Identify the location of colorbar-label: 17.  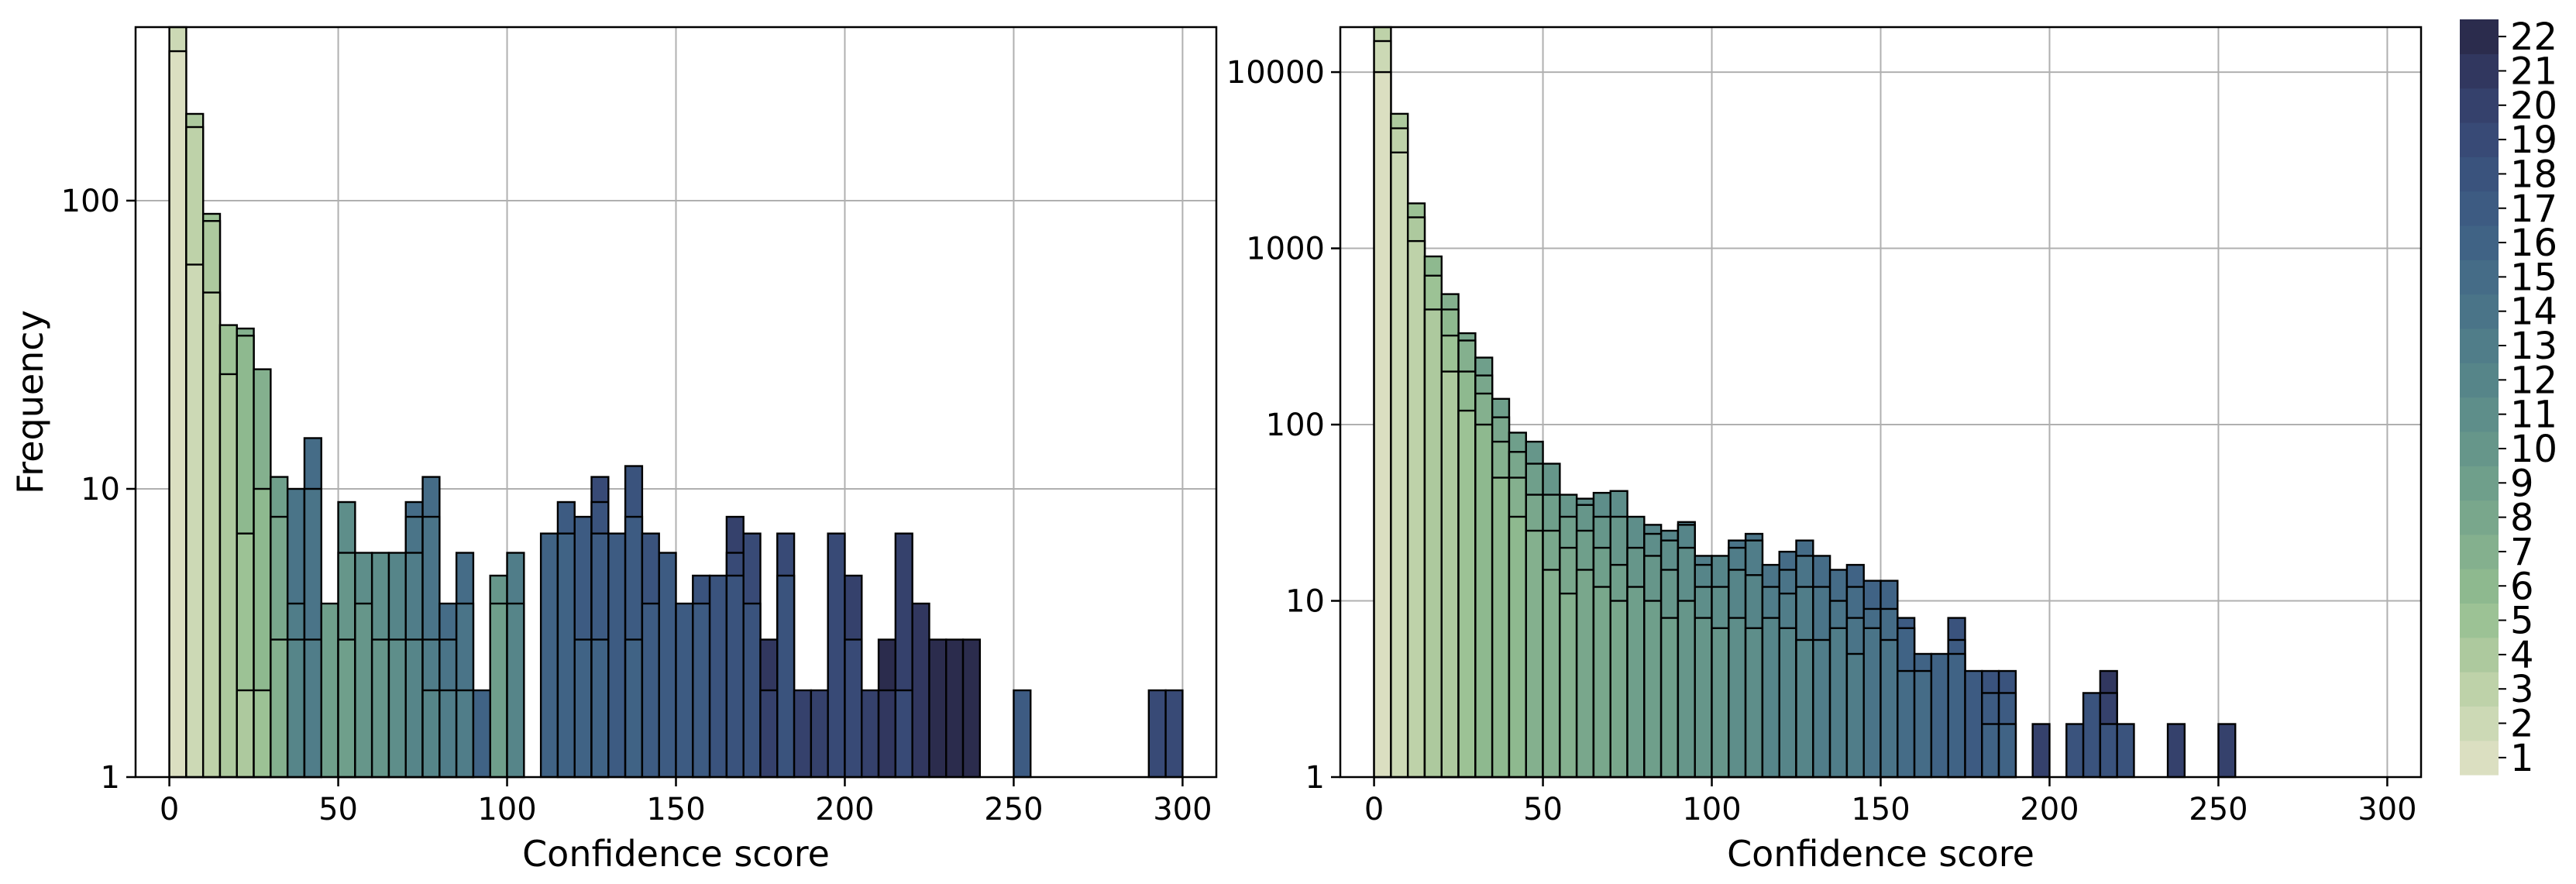
(2533, 209).